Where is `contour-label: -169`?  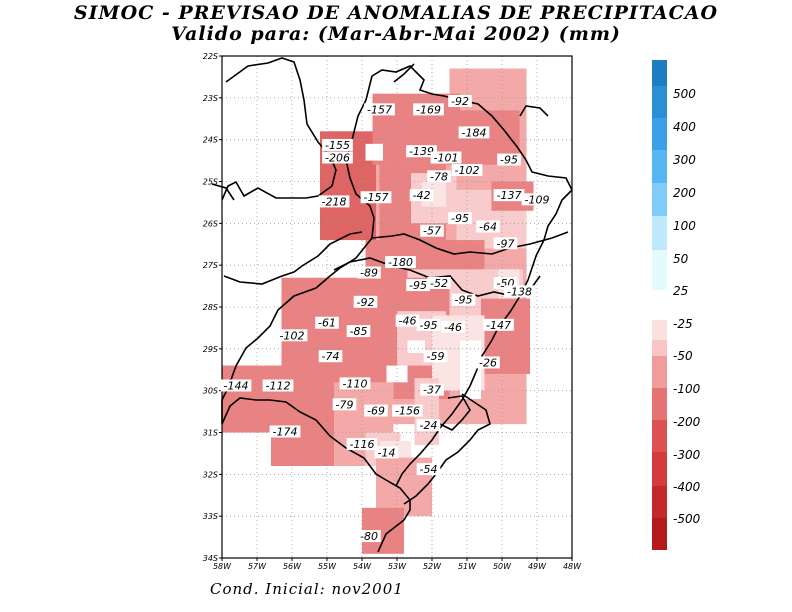
contour-label: -169 is located at coordinates (428, 109).